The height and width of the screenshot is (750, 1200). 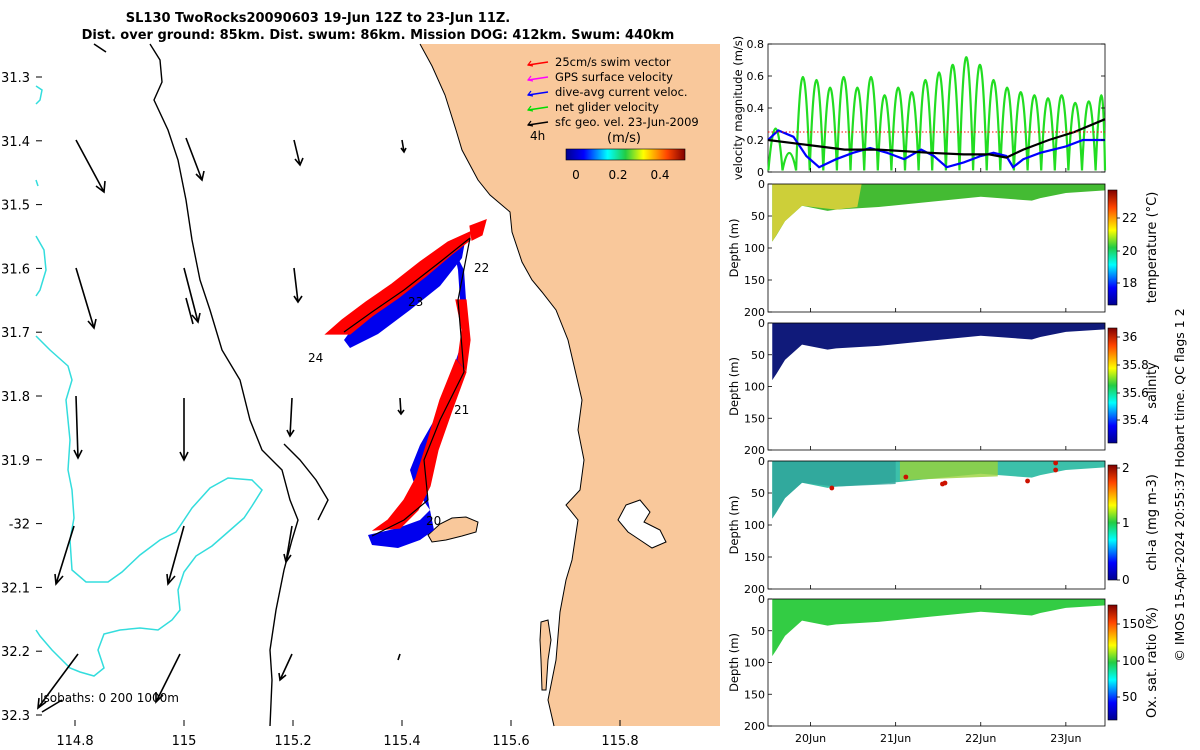 What do you see at coordinates (1129, 251) in the screenshot?
I see `colorbar-tick-label: 20` at bounding box center [1129, 251].